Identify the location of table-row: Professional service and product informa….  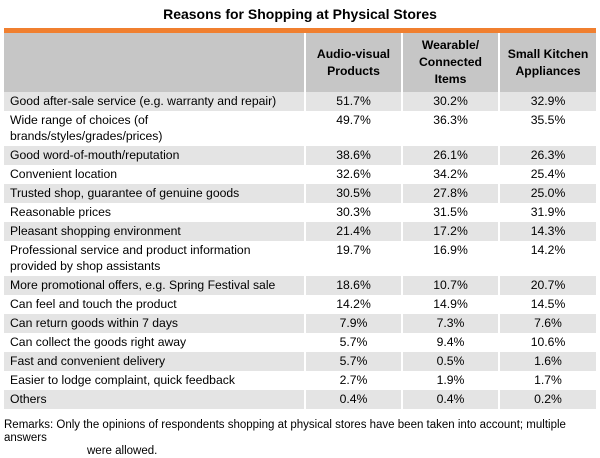
(300, 258).